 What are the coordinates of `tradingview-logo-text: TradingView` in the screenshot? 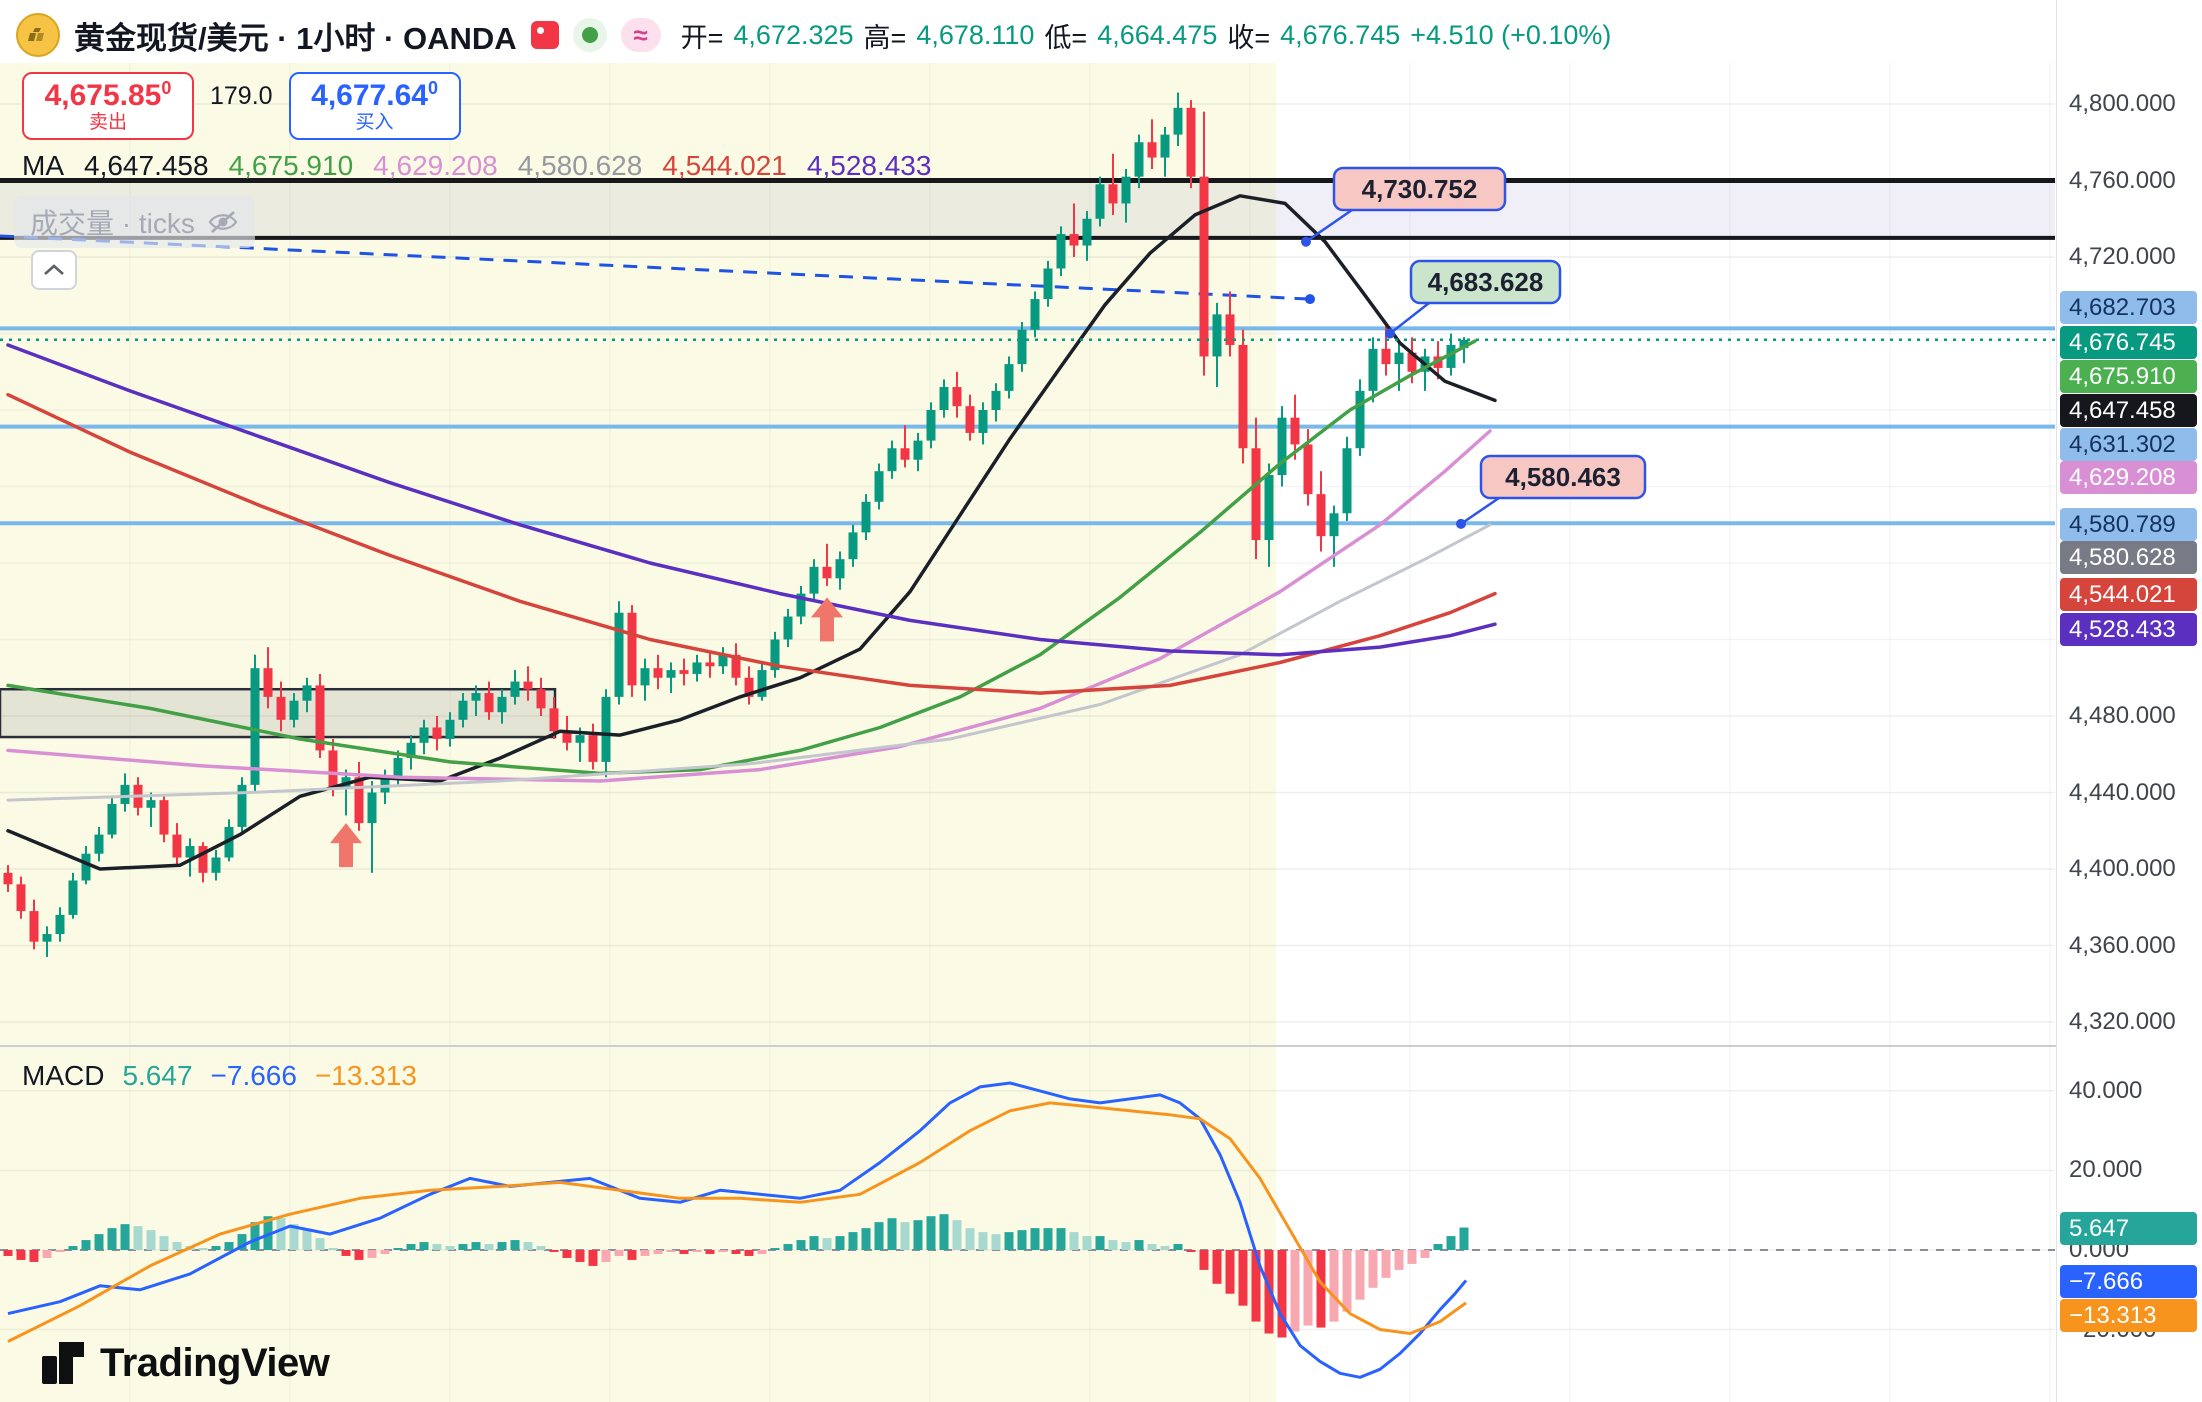 It's located at (215, 1362).